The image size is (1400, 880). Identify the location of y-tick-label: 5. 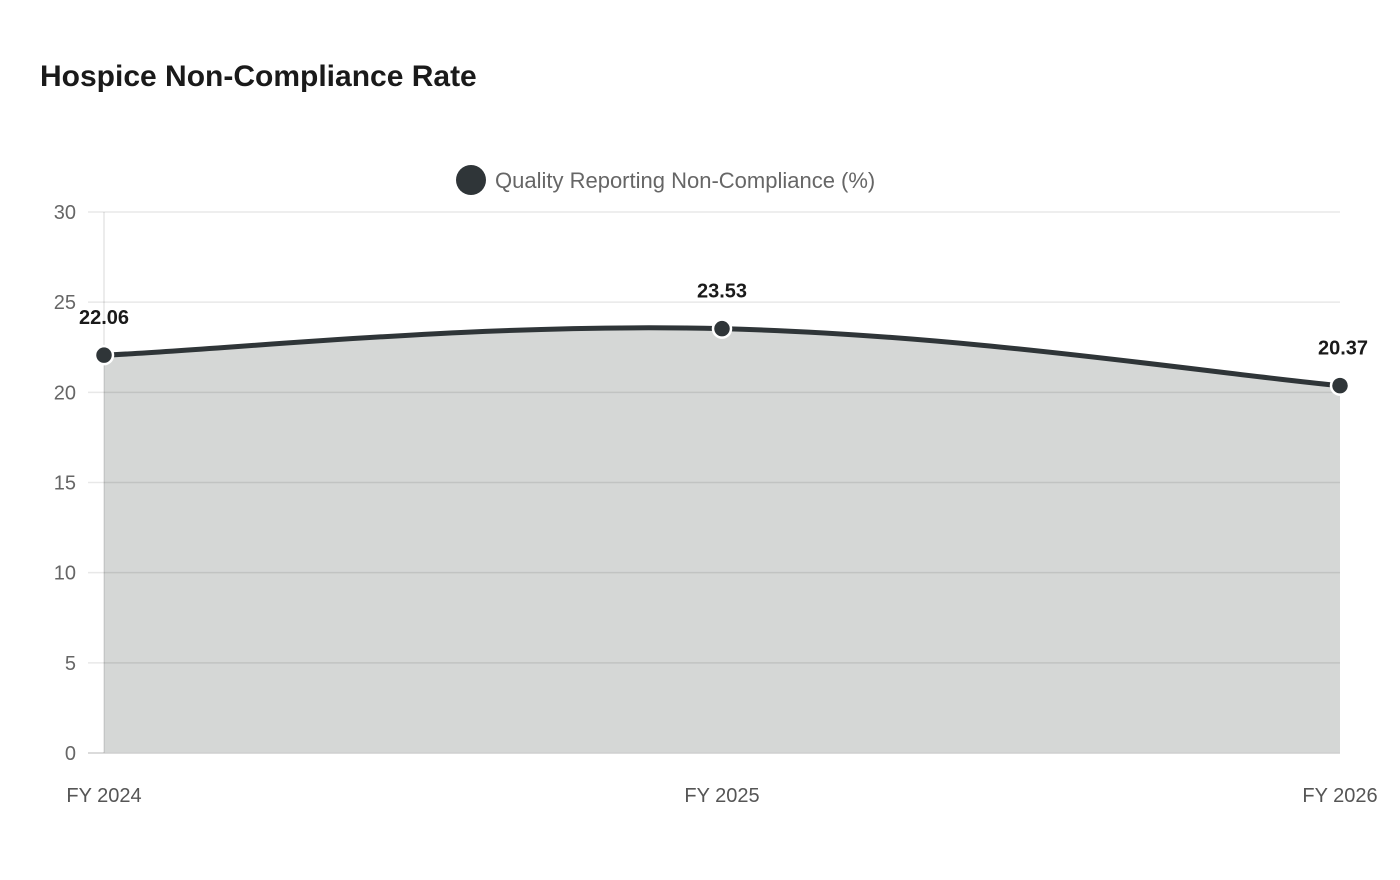
(70, 664).